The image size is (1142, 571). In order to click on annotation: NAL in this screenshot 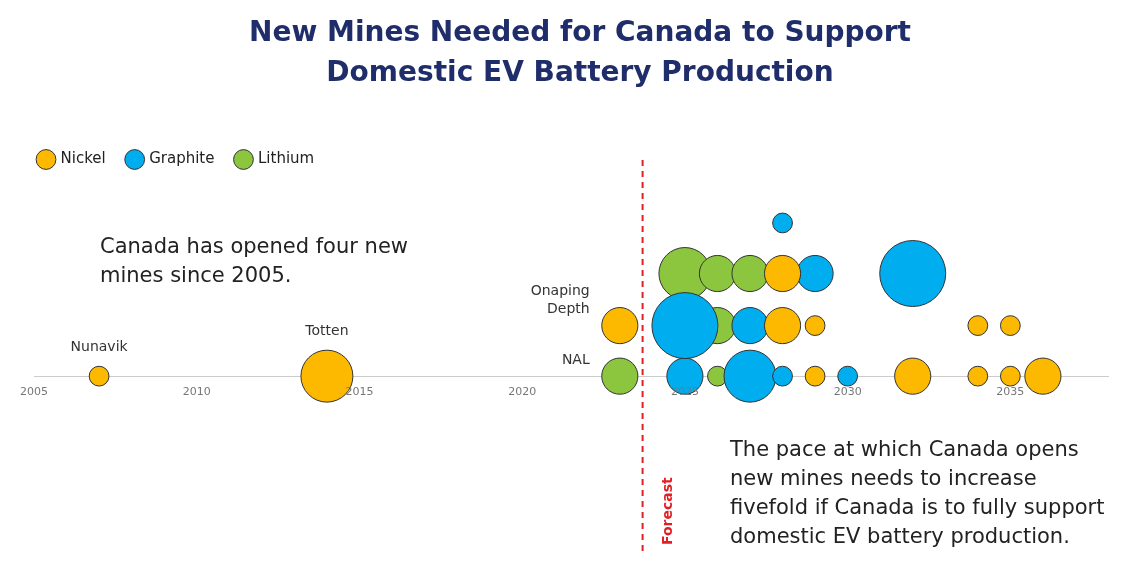, I will do `click(575, 358)`.